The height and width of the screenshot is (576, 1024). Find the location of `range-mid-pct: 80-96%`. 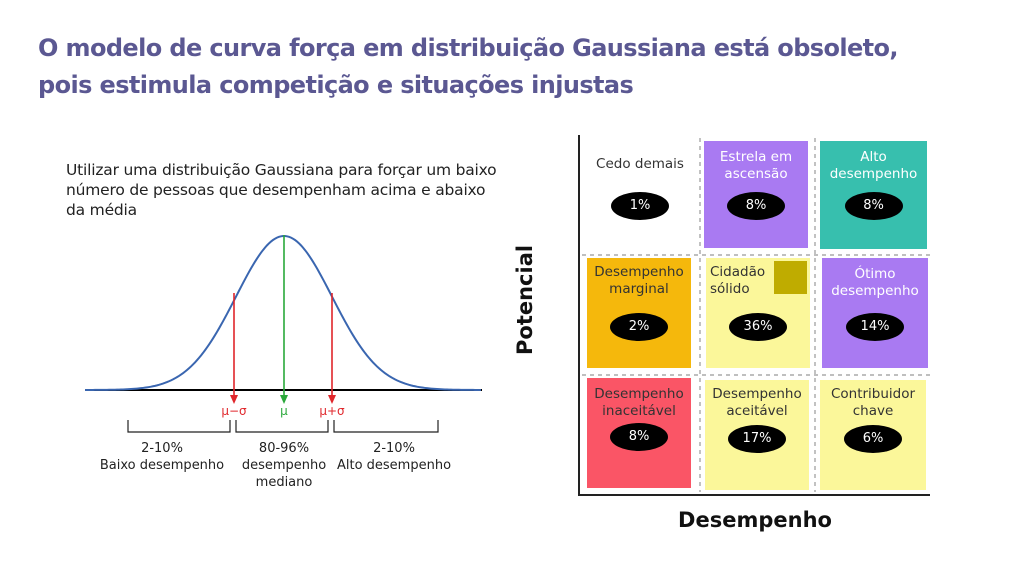

range-mid-pct: 80-96% is located at coordinates (284, 448).